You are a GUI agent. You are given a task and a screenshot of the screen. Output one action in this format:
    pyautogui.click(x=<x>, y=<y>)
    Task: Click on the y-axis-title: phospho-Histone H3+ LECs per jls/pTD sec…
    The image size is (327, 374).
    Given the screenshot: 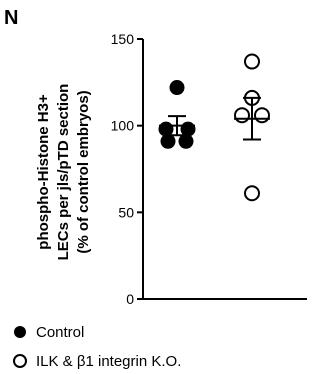 What is the action you would take?
    pyautogui.click(x=63, y=172)
    